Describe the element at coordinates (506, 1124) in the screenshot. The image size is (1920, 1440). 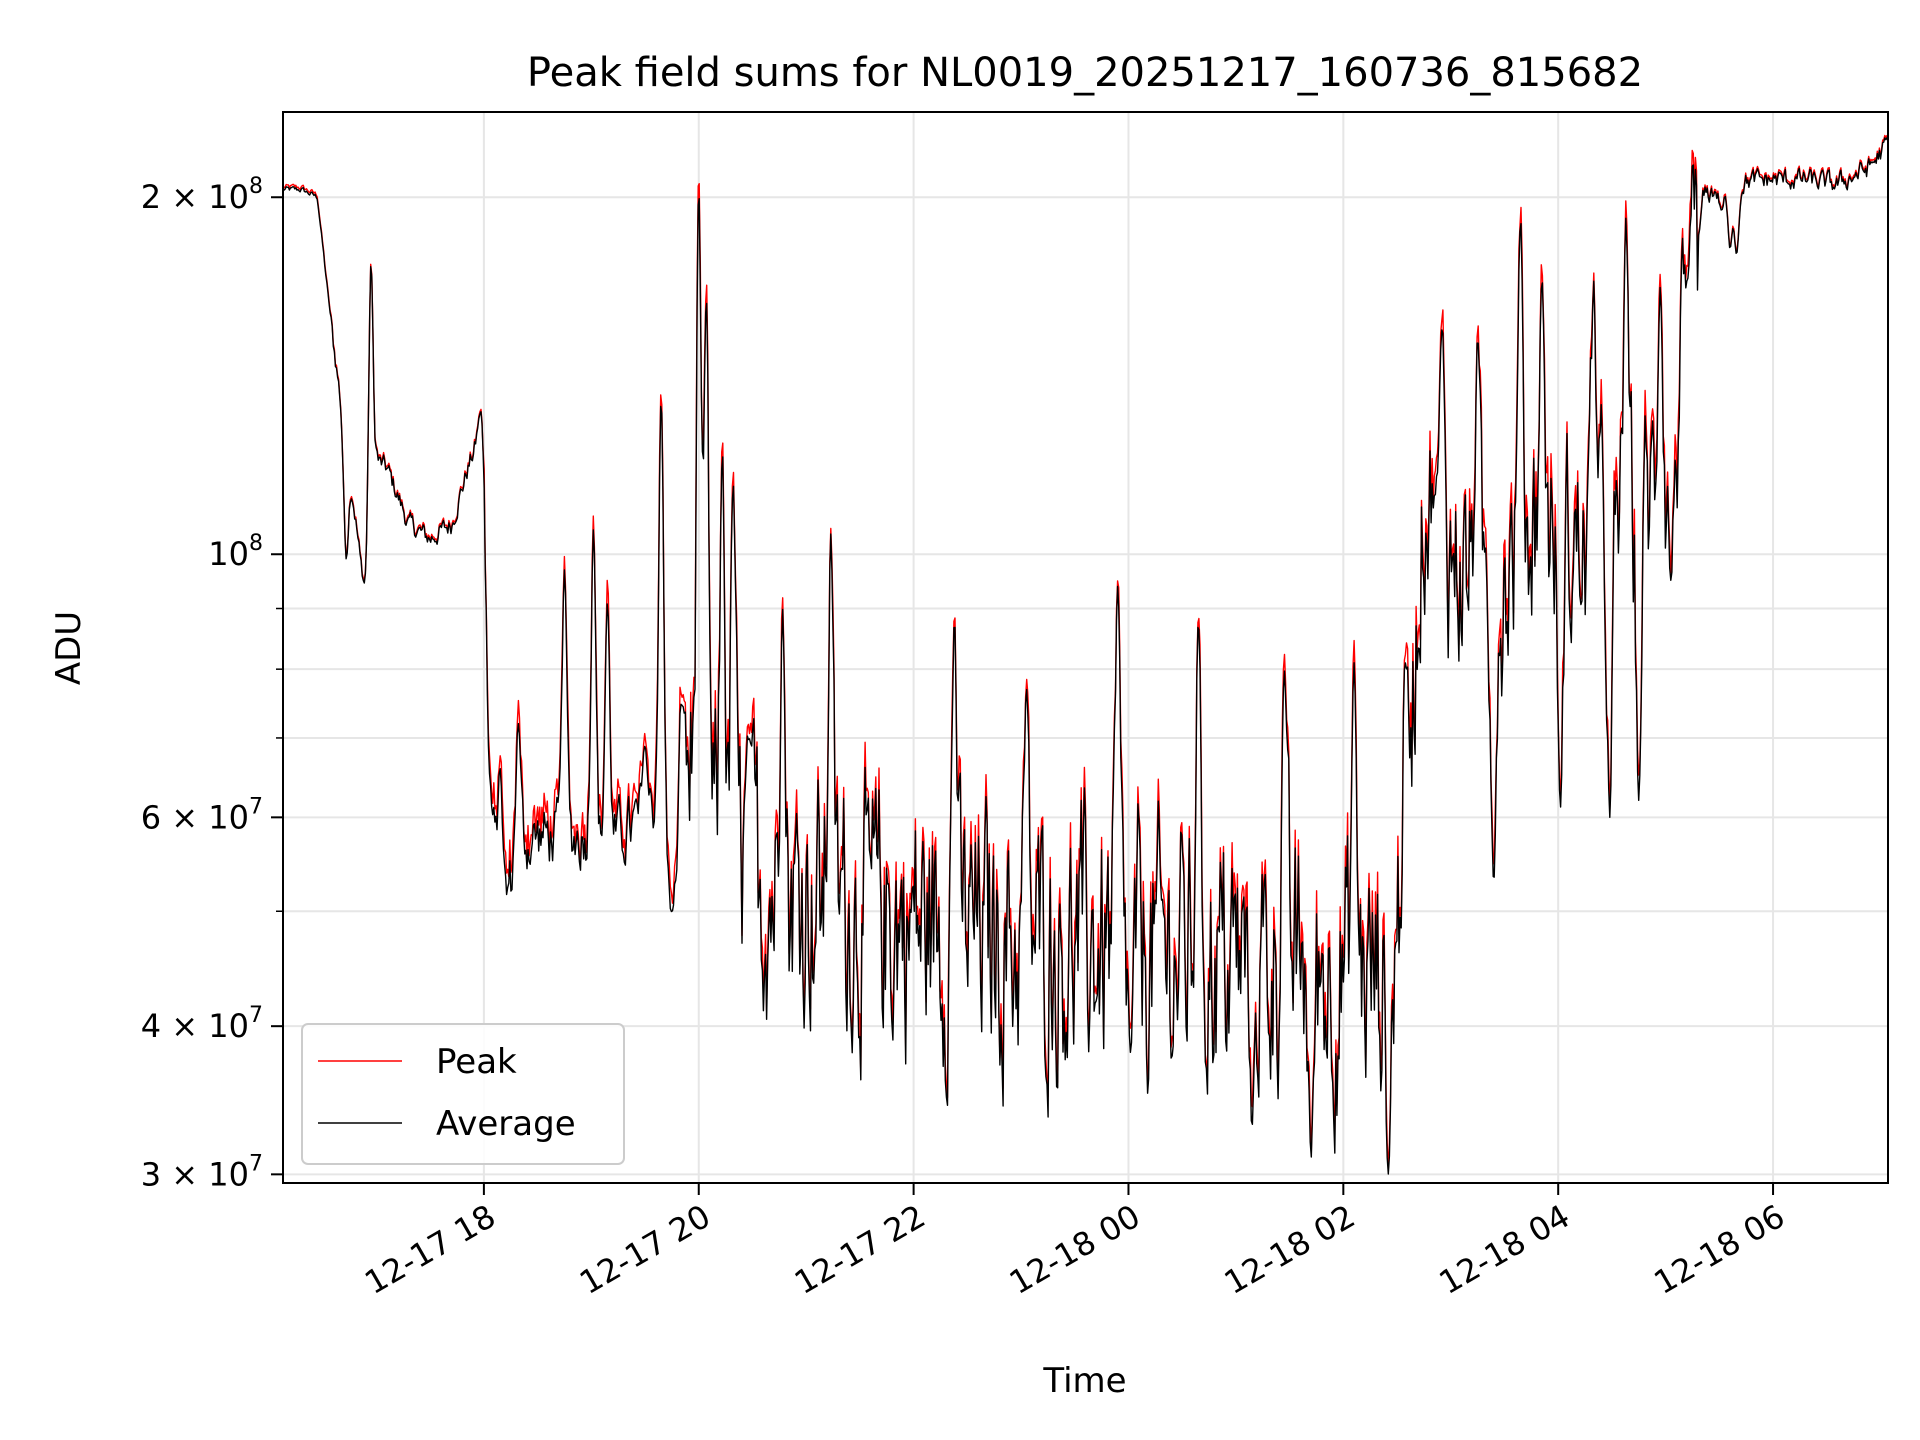
I see `legend-label-average: Average` at that location.